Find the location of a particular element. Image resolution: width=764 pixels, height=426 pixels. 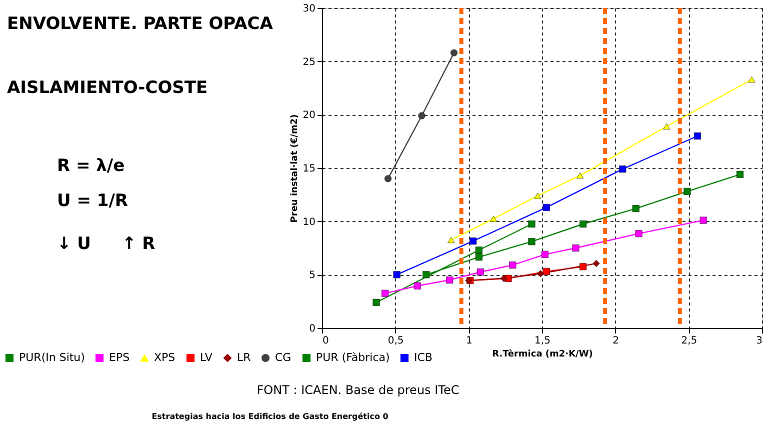

legend-label: PUR (Fàbrica) is located at coordinates (353, 357).